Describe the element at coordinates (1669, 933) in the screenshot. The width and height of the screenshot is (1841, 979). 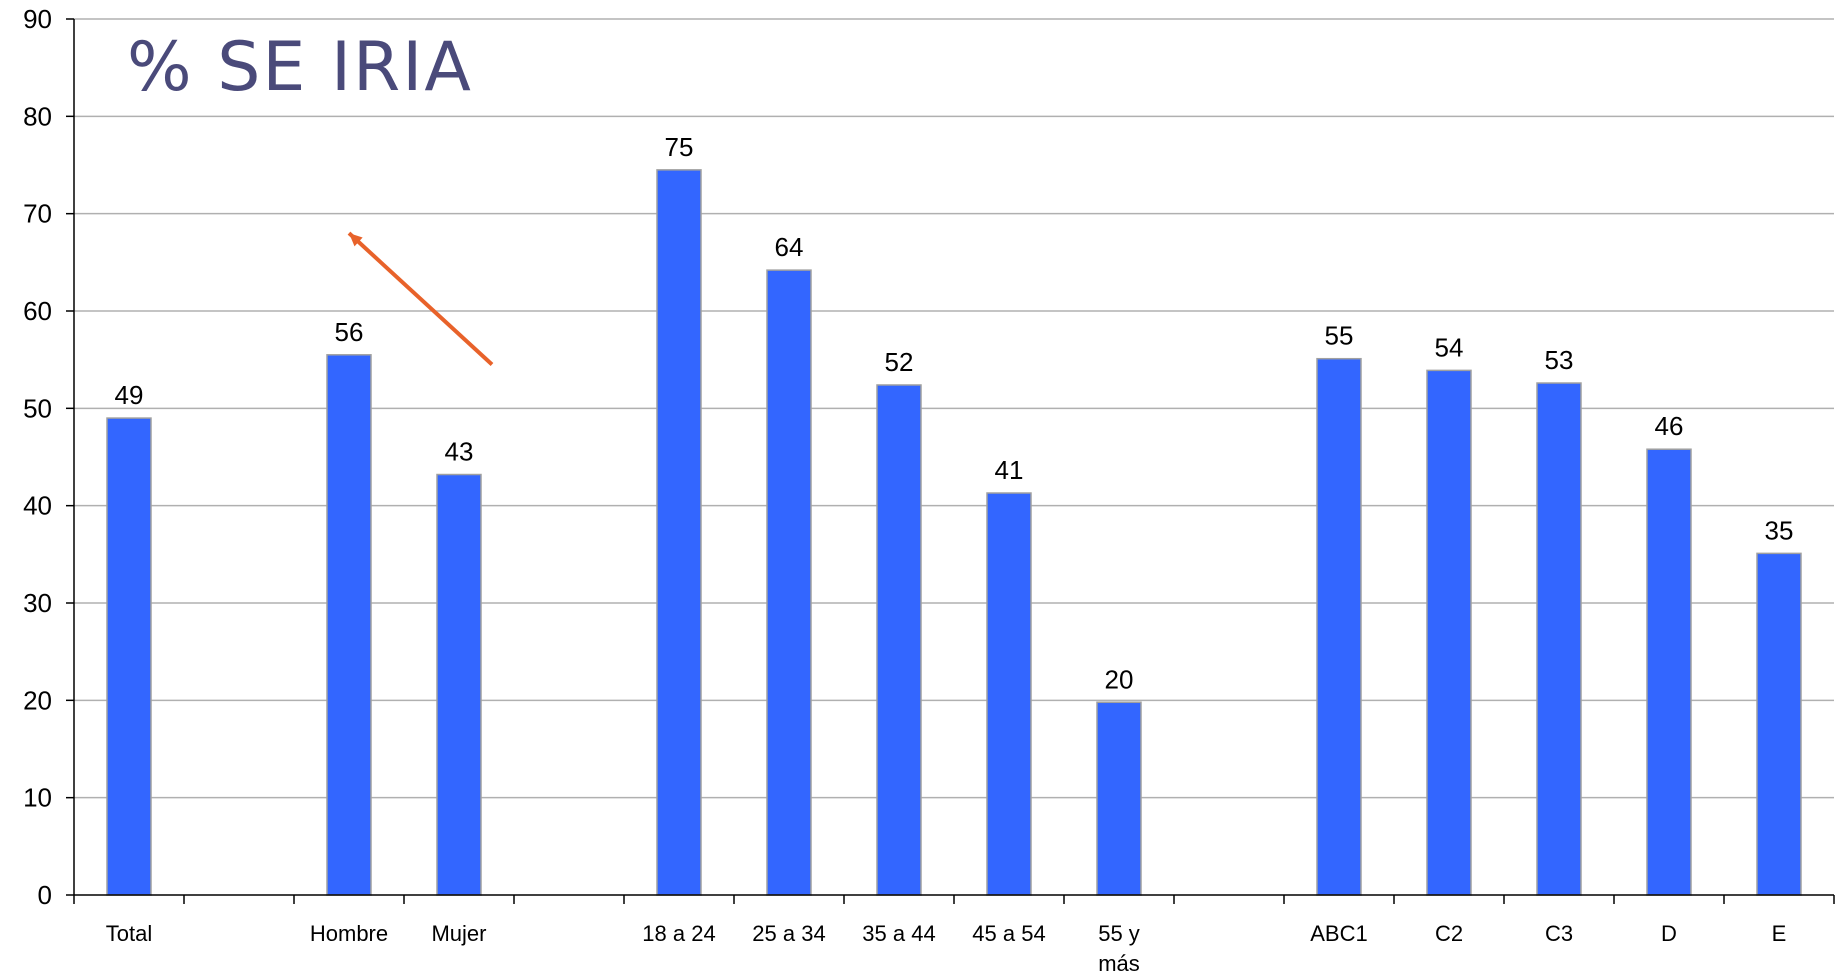
I see `x-tick-label: D` at that location.